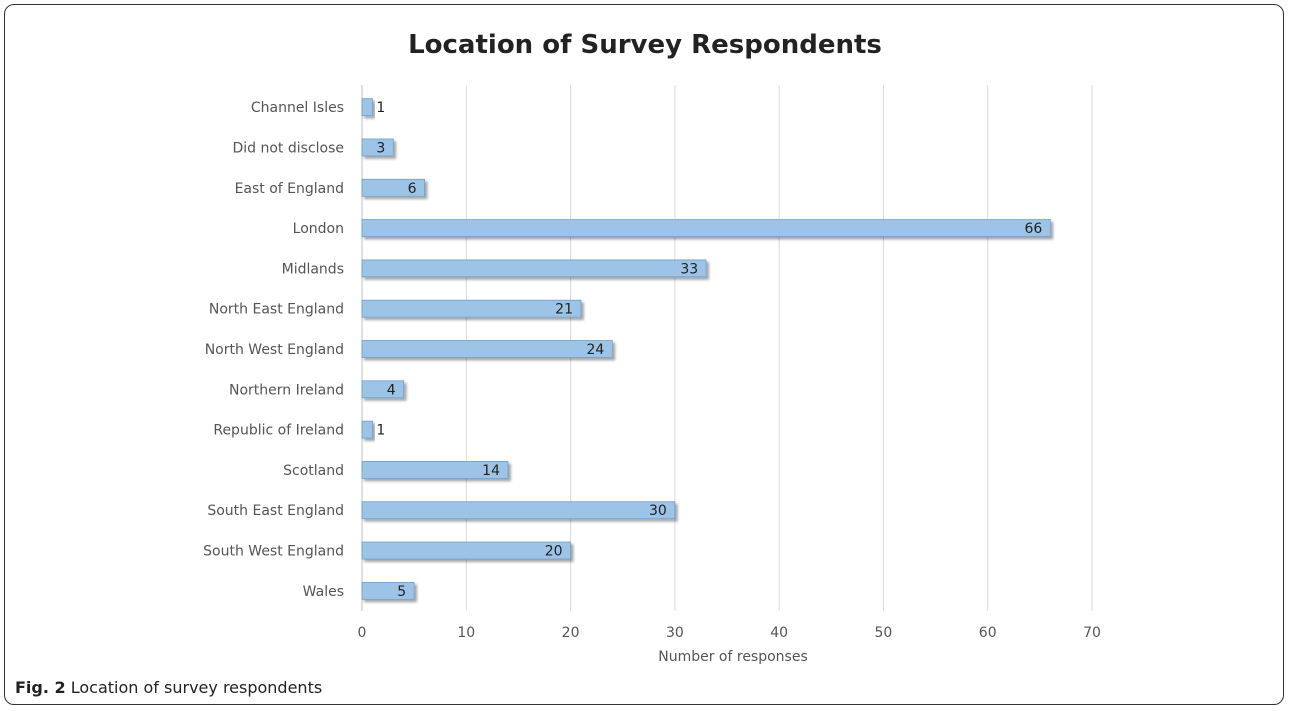  I want to click on data-label: 33, so click(689, 269).